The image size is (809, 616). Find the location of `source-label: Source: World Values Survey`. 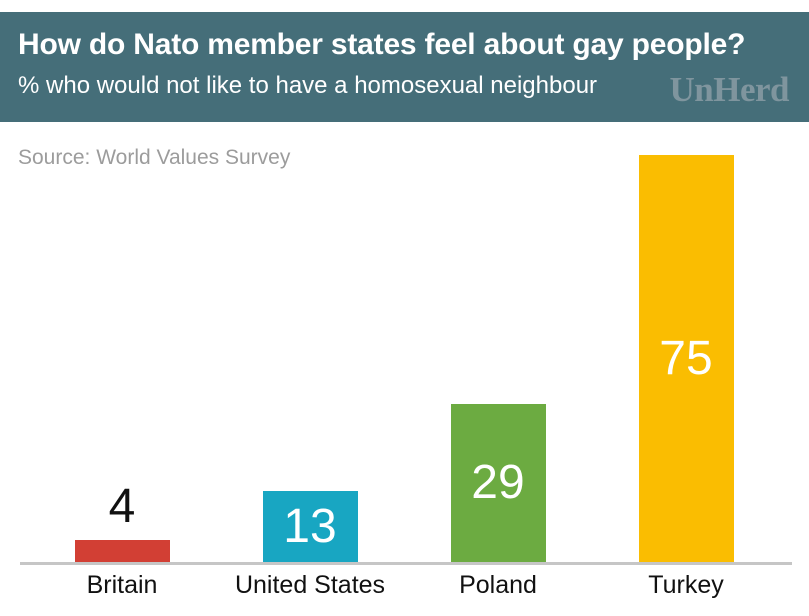

source-label: Source: World Values Survey is located at coordinates (154, 157).